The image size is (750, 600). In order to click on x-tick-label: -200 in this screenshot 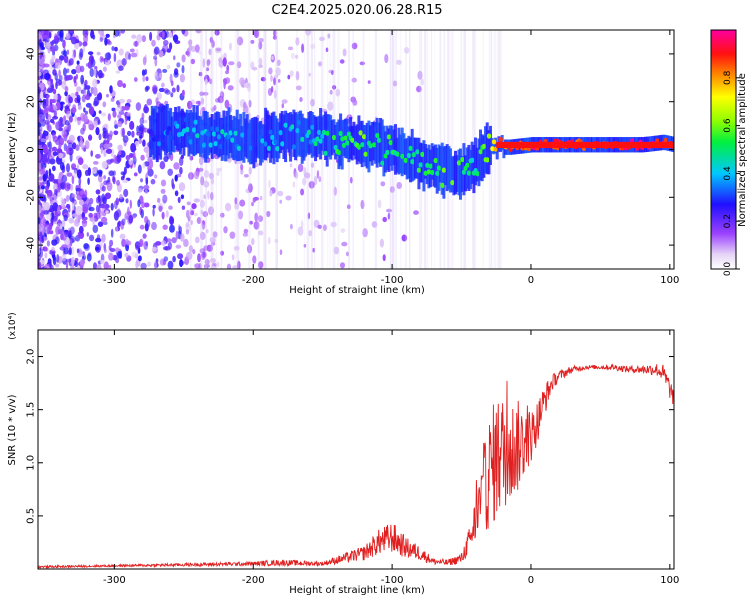, I will do `click(253, 280)`.